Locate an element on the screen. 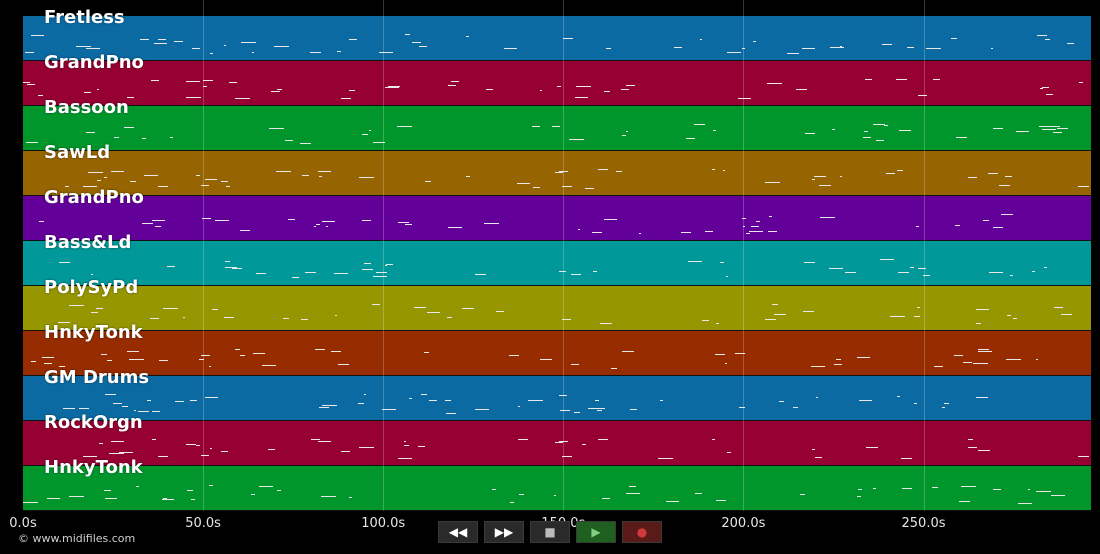 The height and width of the screenshot is (554, 1100). record-icon: ● is located at coordinates (642, 532).